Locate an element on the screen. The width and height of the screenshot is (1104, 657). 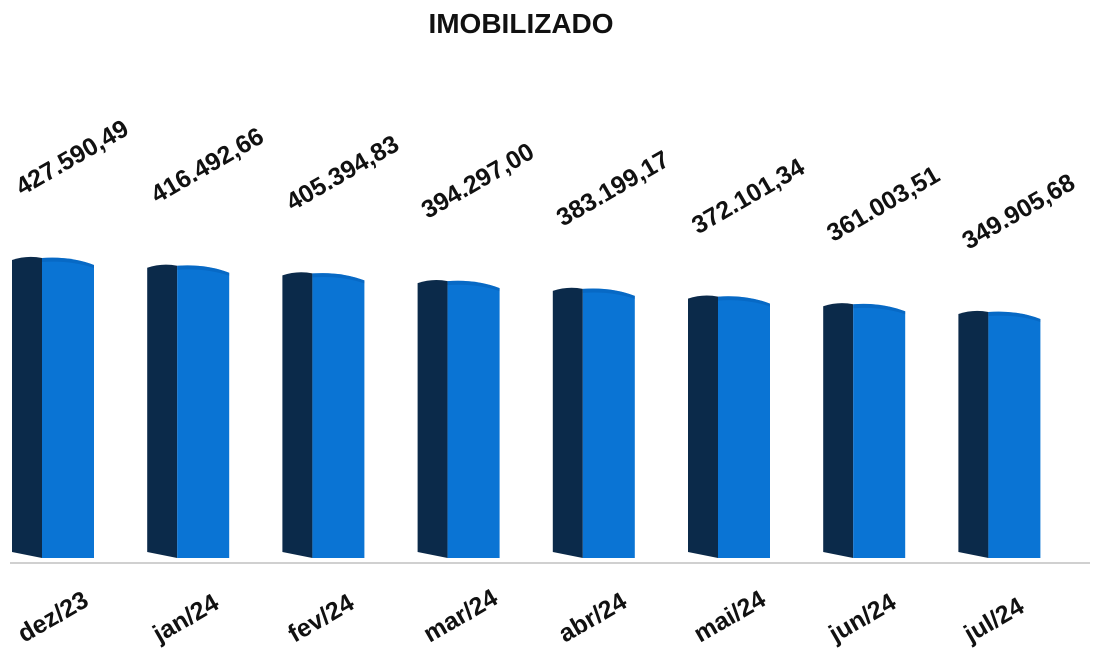
bar-fev/24 is located at coordinates (323, 415).